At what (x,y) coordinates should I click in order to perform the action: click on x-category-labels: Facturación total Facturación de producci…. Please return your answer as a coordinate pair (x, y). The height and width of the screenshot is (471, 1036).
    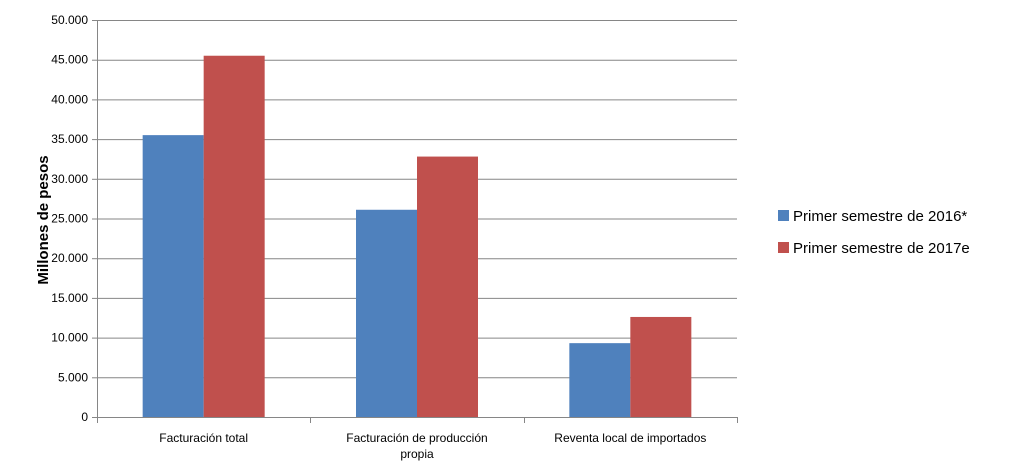
    Looking at the image, I should click on (432, 446).